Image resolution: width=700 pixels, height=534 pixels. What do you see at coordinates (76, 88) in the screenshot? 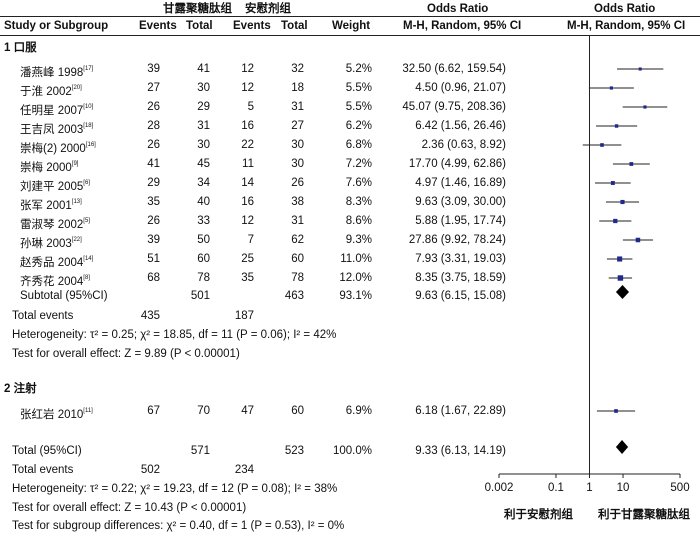
I see `study-ref: [20]` at bounding box center [76, 88].